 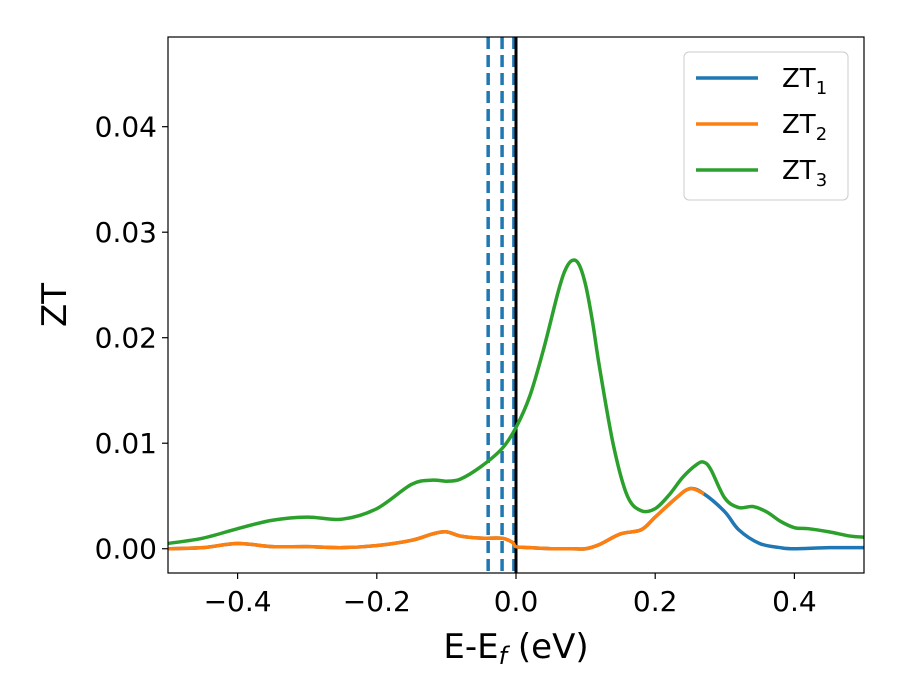 I want to click on reference-lines, so click(x=502, y=305).